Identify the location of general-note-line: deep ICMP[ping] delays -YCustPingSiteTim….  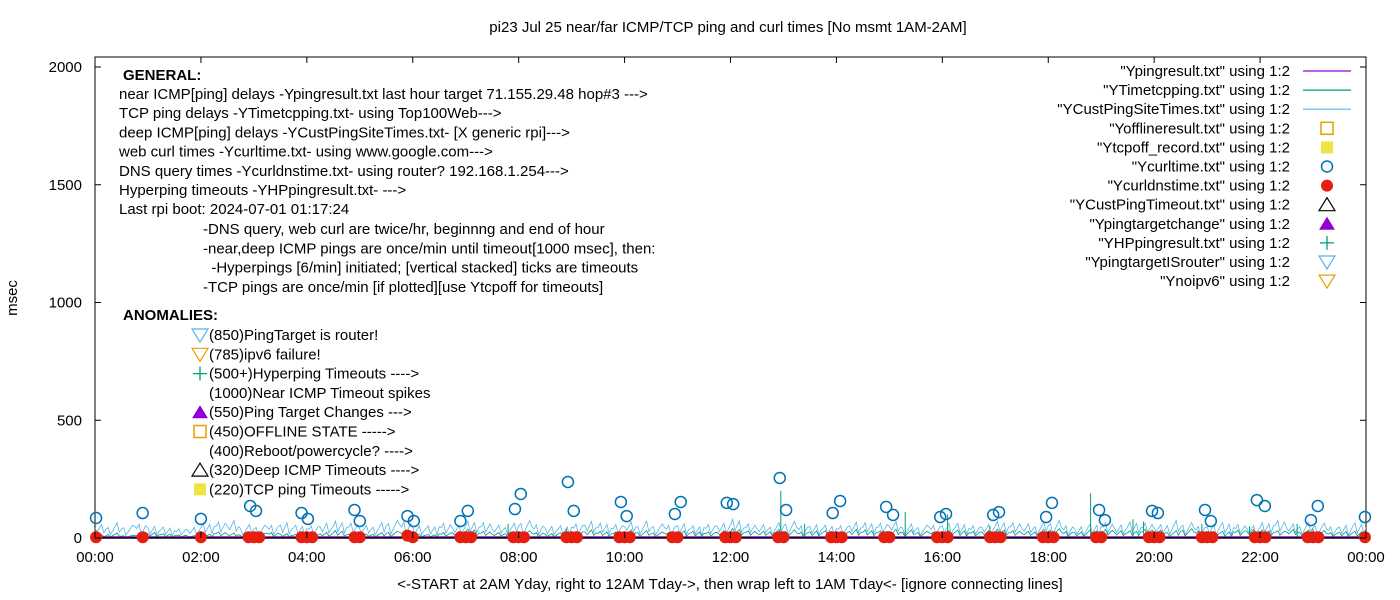
(344, 132).